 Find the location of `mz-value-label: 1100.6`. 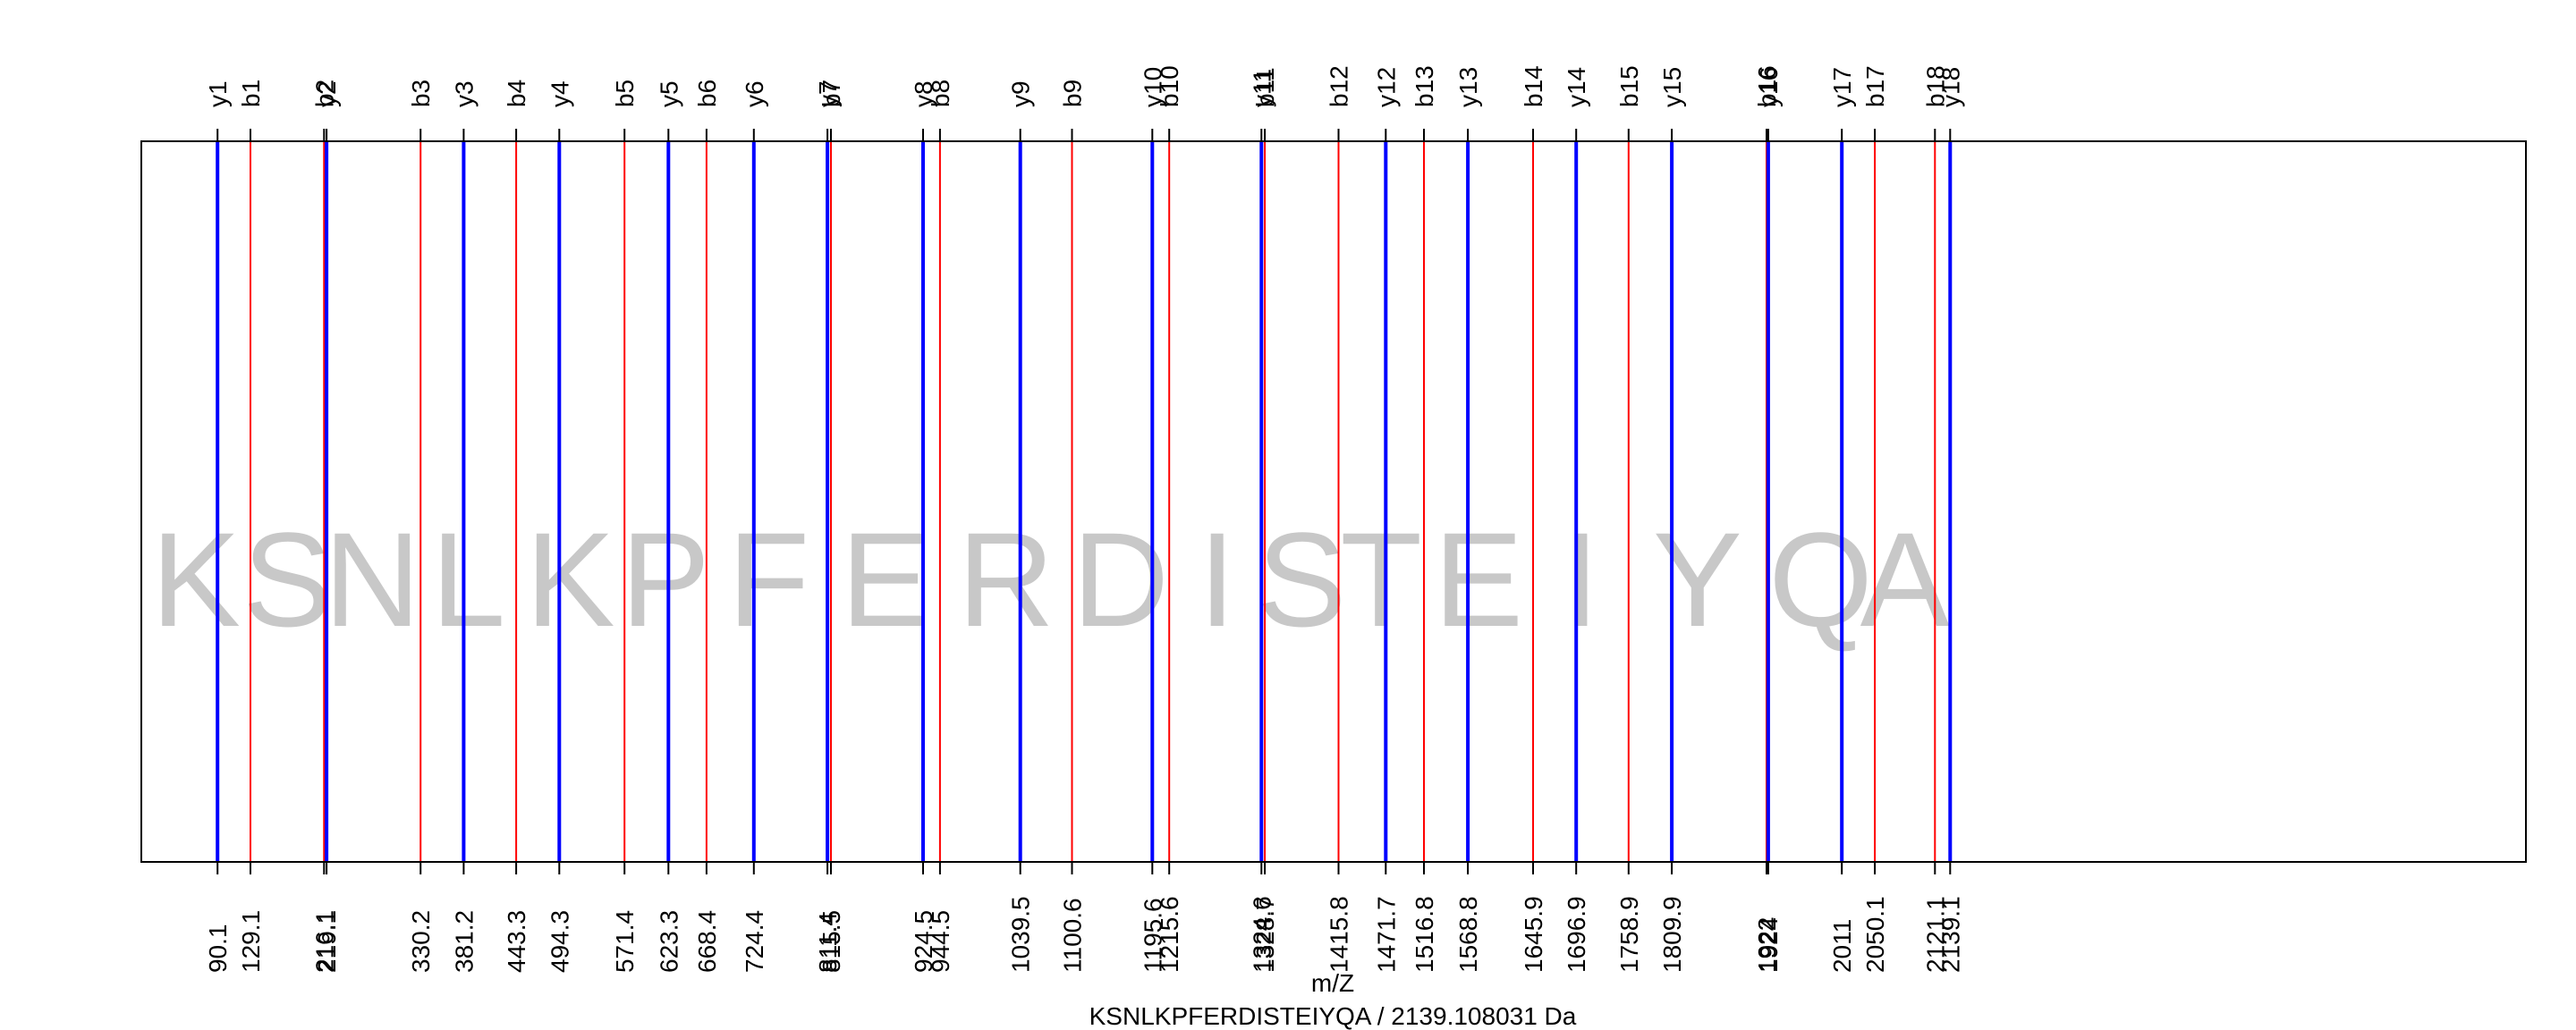

mz-value-label: 1100.6 is located at coordinates (1073, 936).